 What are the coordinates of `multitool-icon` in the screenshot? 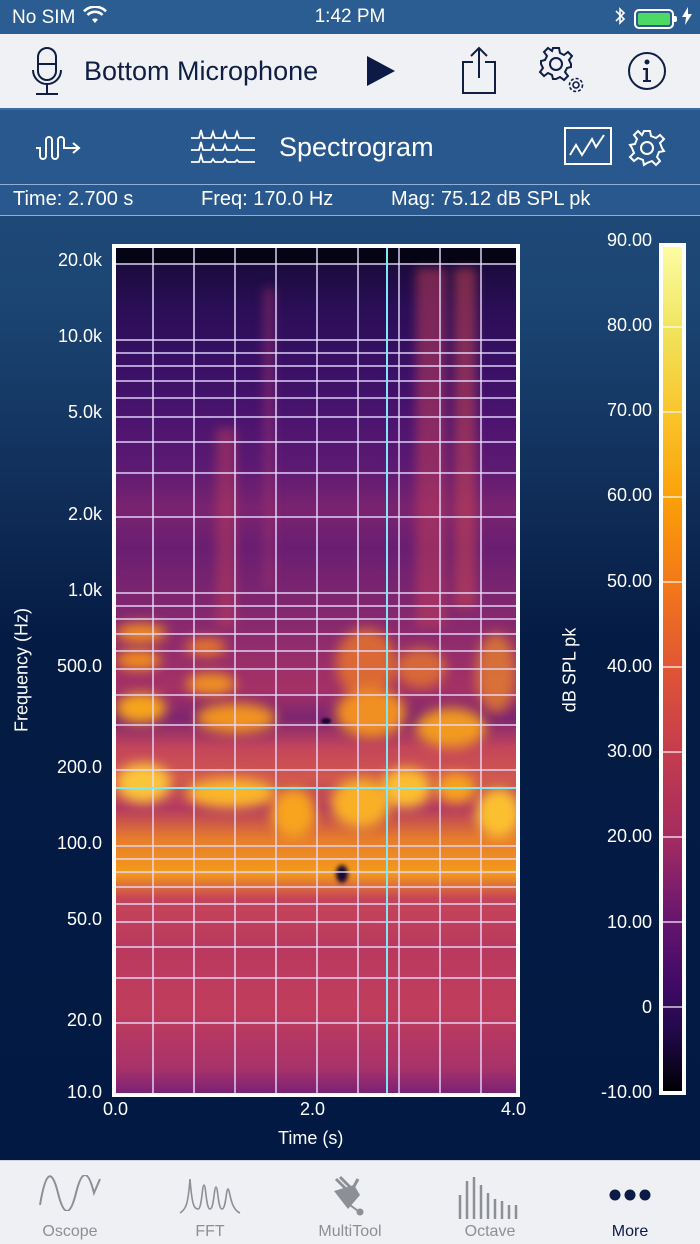 It's located at (350, 1195).